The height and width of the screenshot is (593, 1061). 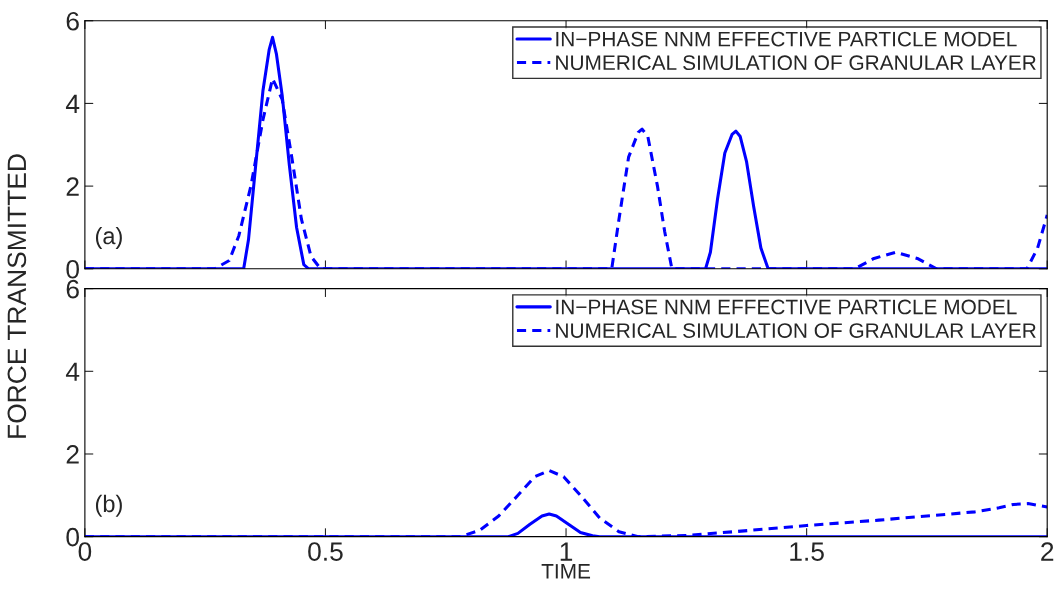 I want to click on y-axis-title: FORCE TRANSMITTED, so click(x=17, y=296).